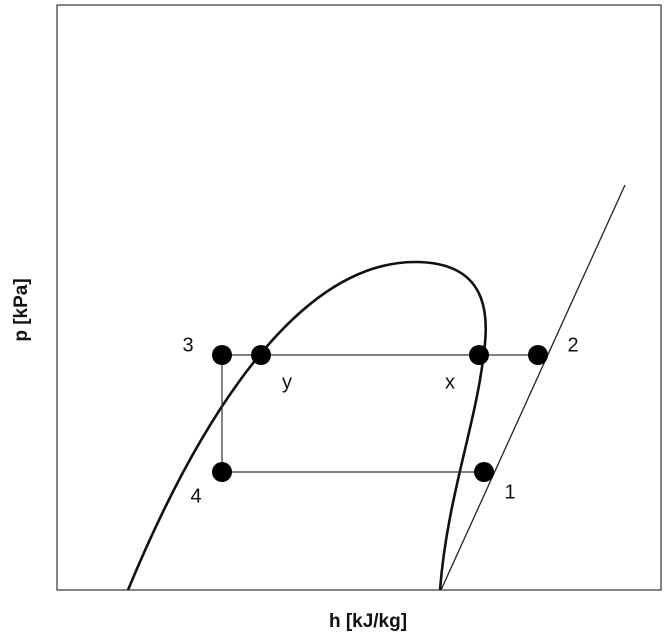  I want to click on x-axis-label: h [kJ/kg], so click(368, 621).